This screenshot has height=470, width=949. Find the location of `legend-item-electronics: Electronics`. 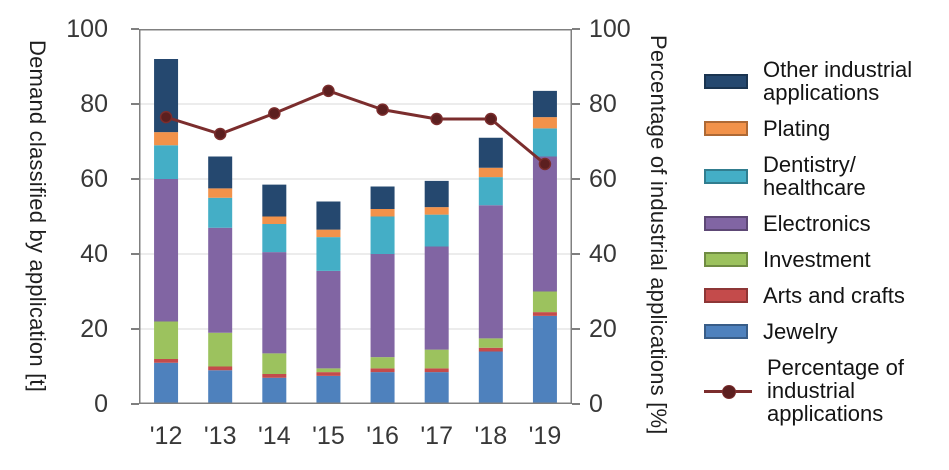

legend-item-electronics: Electronics is located at coordinates (826, 223).